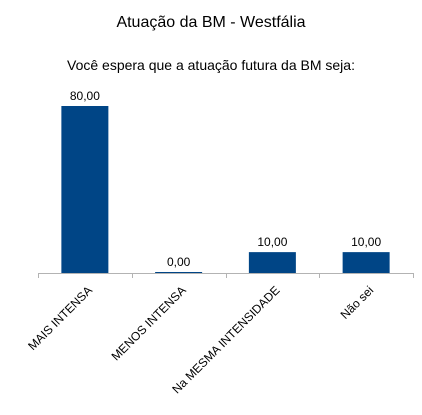 The height and width of the screenshot is (415, 422). I want to click on category-label: Na MESMA INTENSIDADE, so click(225, 339).